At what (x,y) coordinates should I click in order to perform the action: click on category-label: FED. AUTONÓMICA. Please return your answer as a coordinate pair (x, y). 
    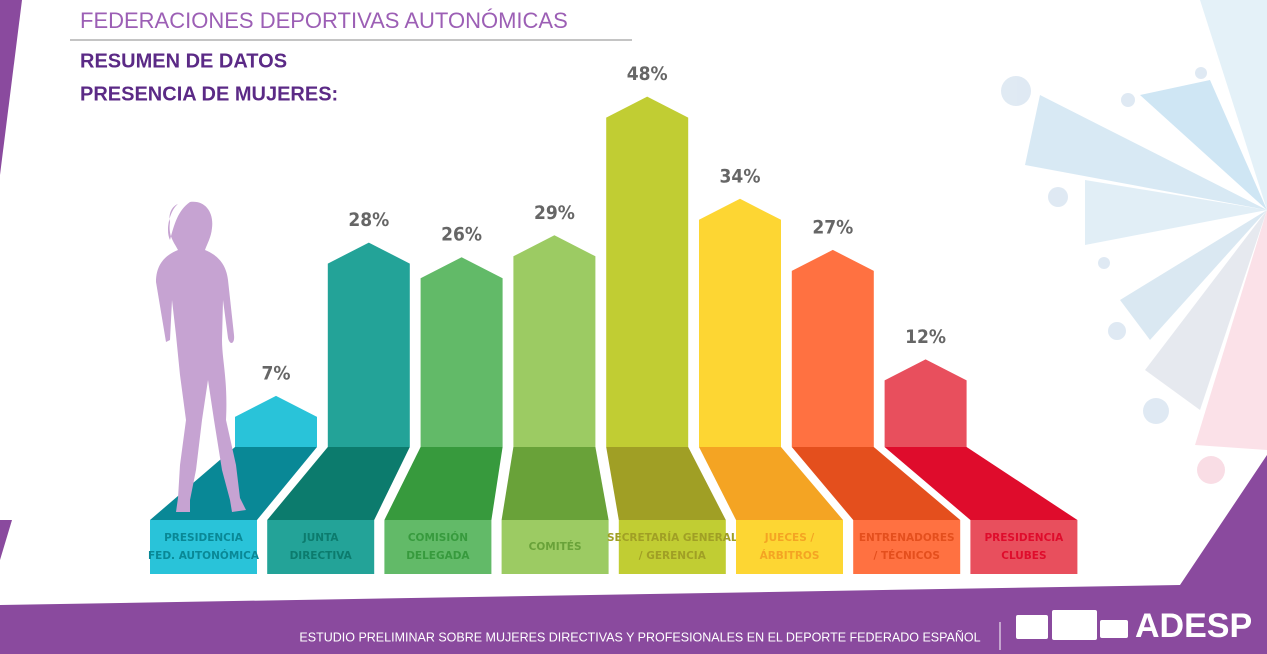
    Looking at the image, I should click on (204, 555).